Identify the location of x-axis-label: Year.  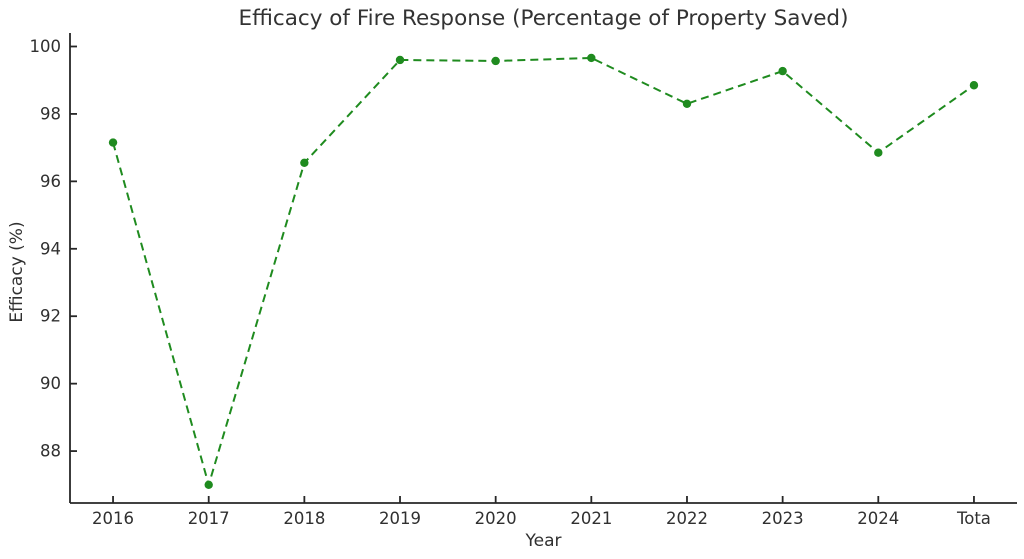
(543, 541).